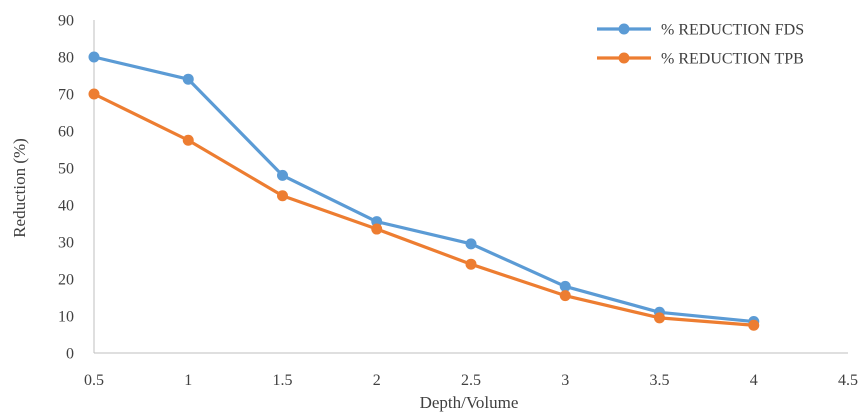  I want to click on x-axis-title: Depth/Volume, so click(469, 402).